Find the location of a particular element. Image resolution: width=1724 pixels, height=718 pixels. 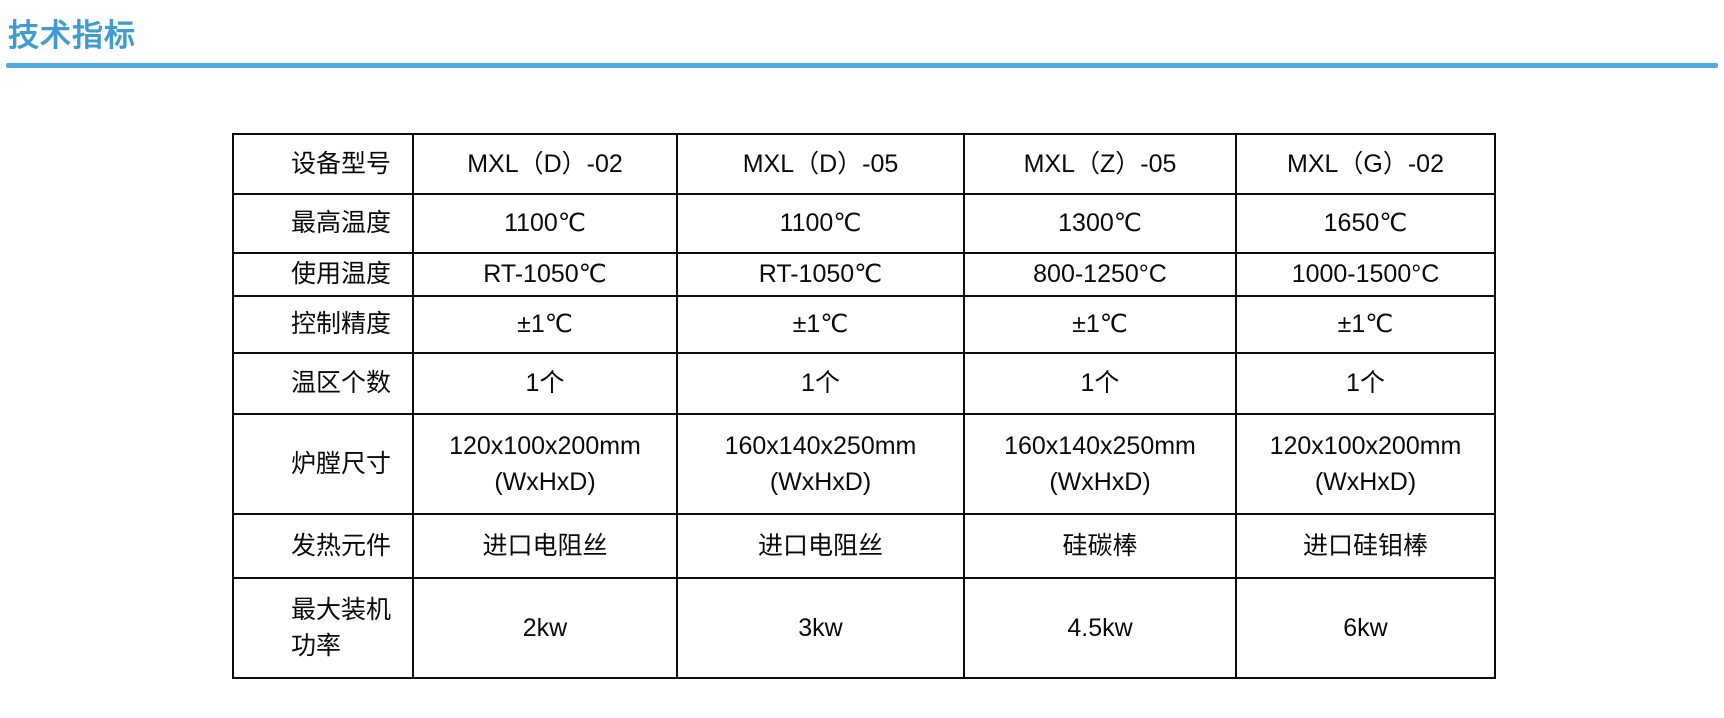

spec-value-cell: 800-1250°C is located at coordinates (1100, 274).